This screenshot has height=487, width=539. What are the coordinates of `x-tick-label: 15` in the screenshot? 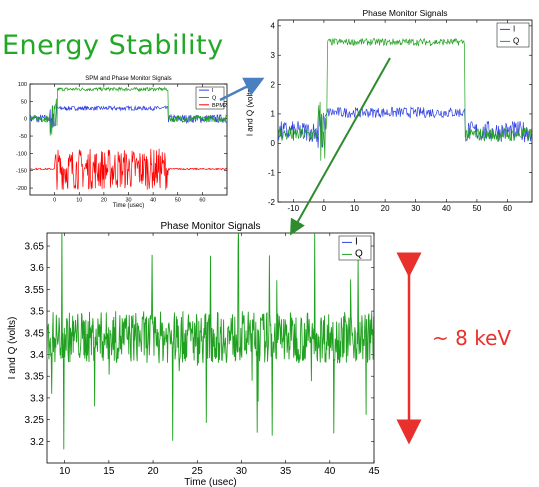 It's located at (109, 471).